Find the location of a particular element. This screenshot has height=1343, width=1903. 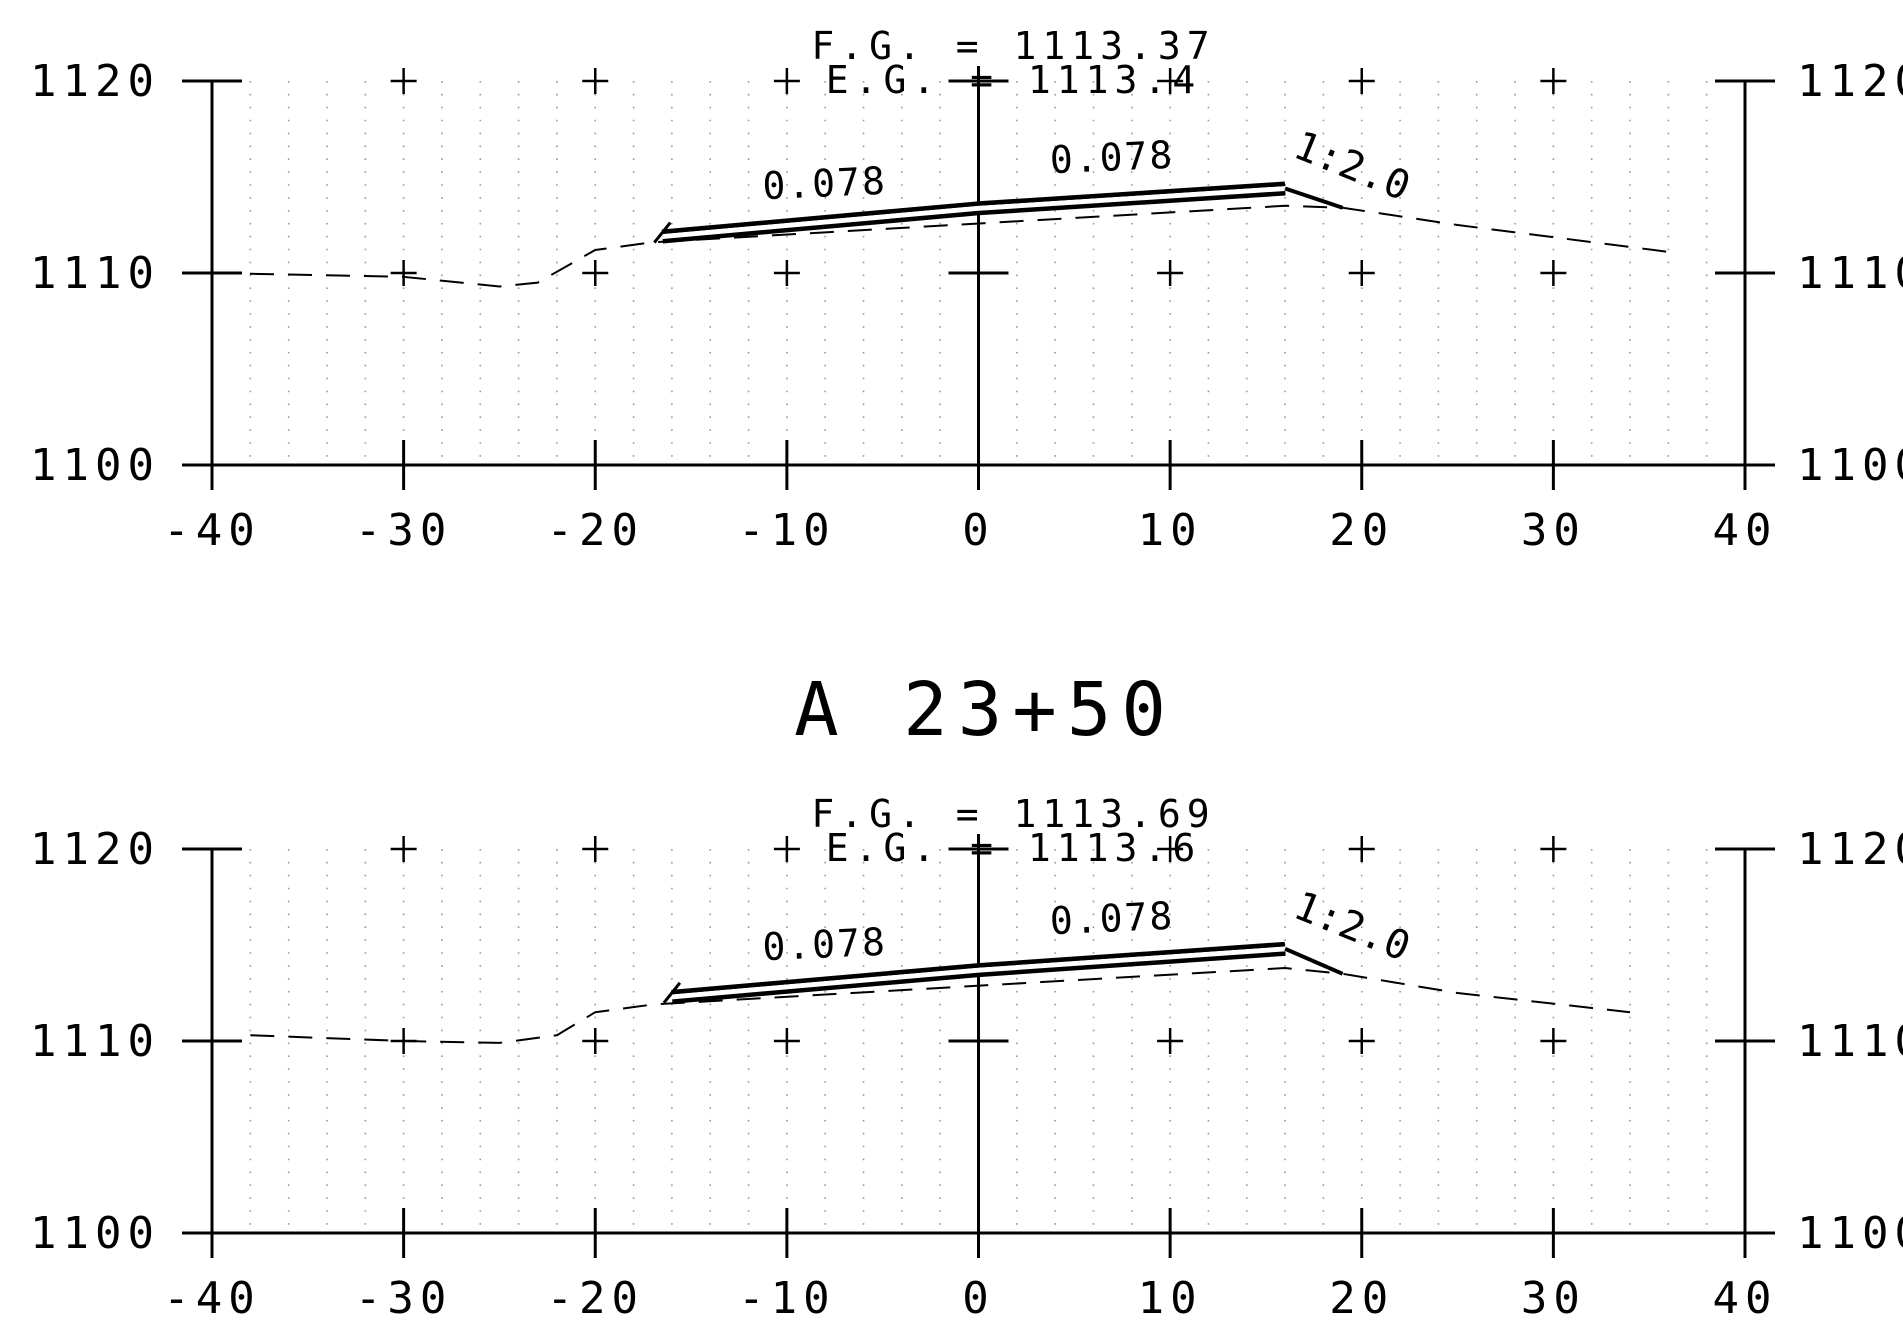

eg-elevation-label: E.G. = 1113.6 is located at coordinates (1013, 848).